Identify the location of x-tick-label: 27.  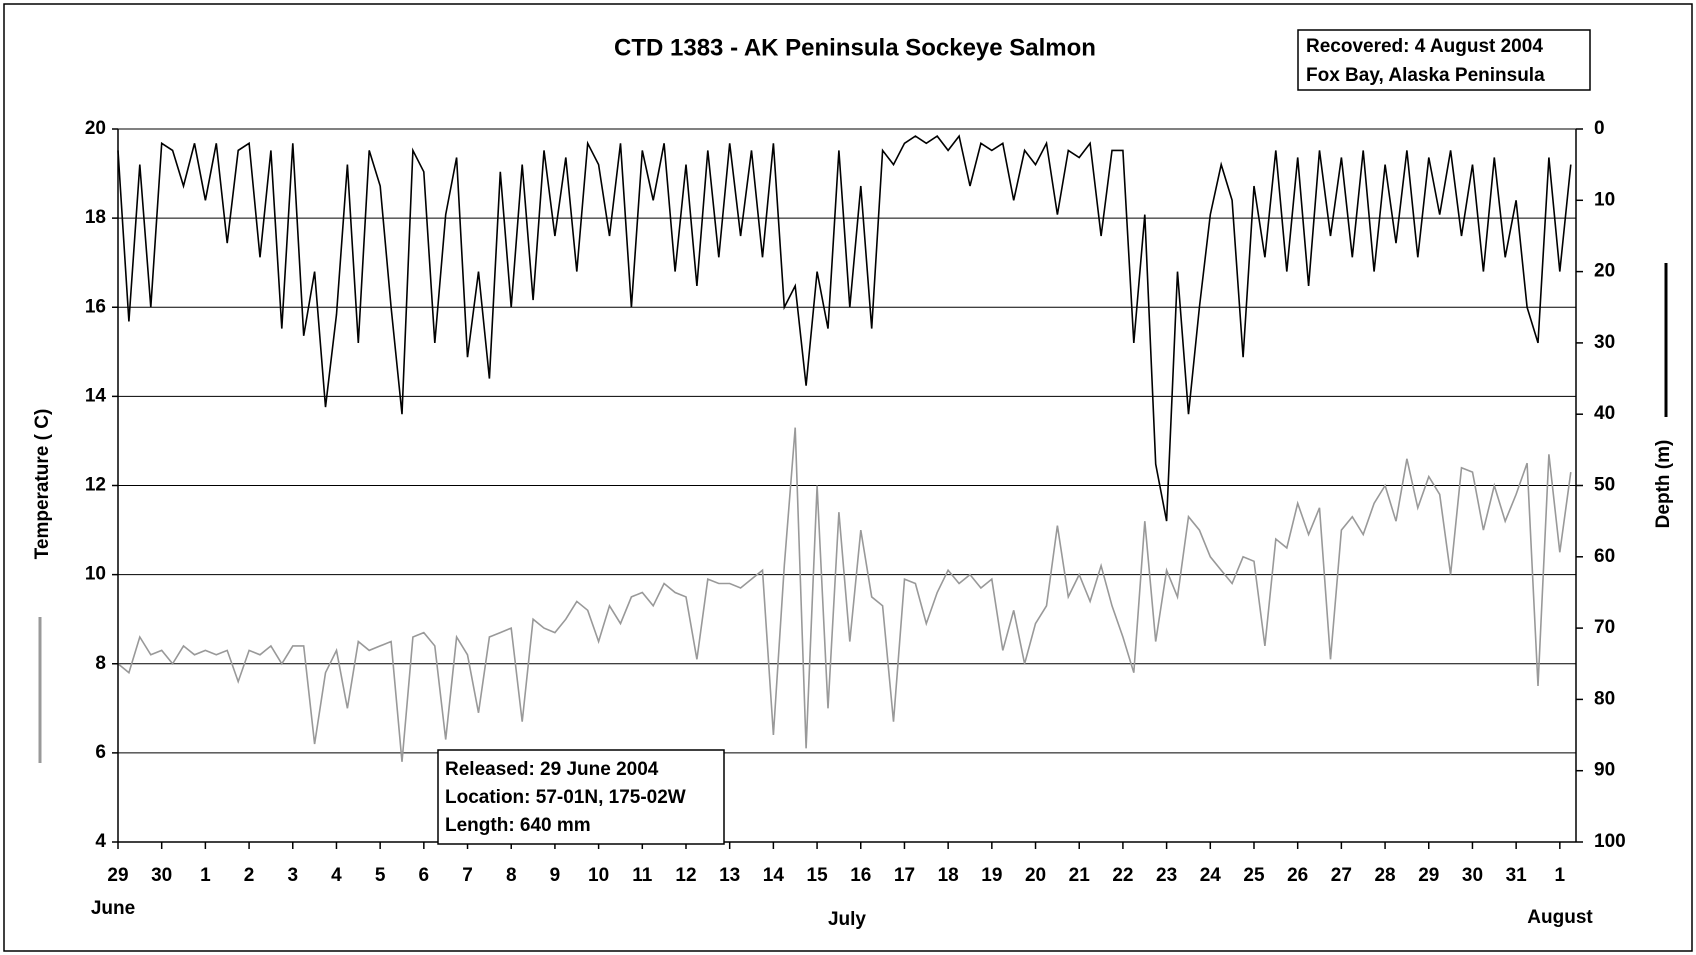
(1341, 875).